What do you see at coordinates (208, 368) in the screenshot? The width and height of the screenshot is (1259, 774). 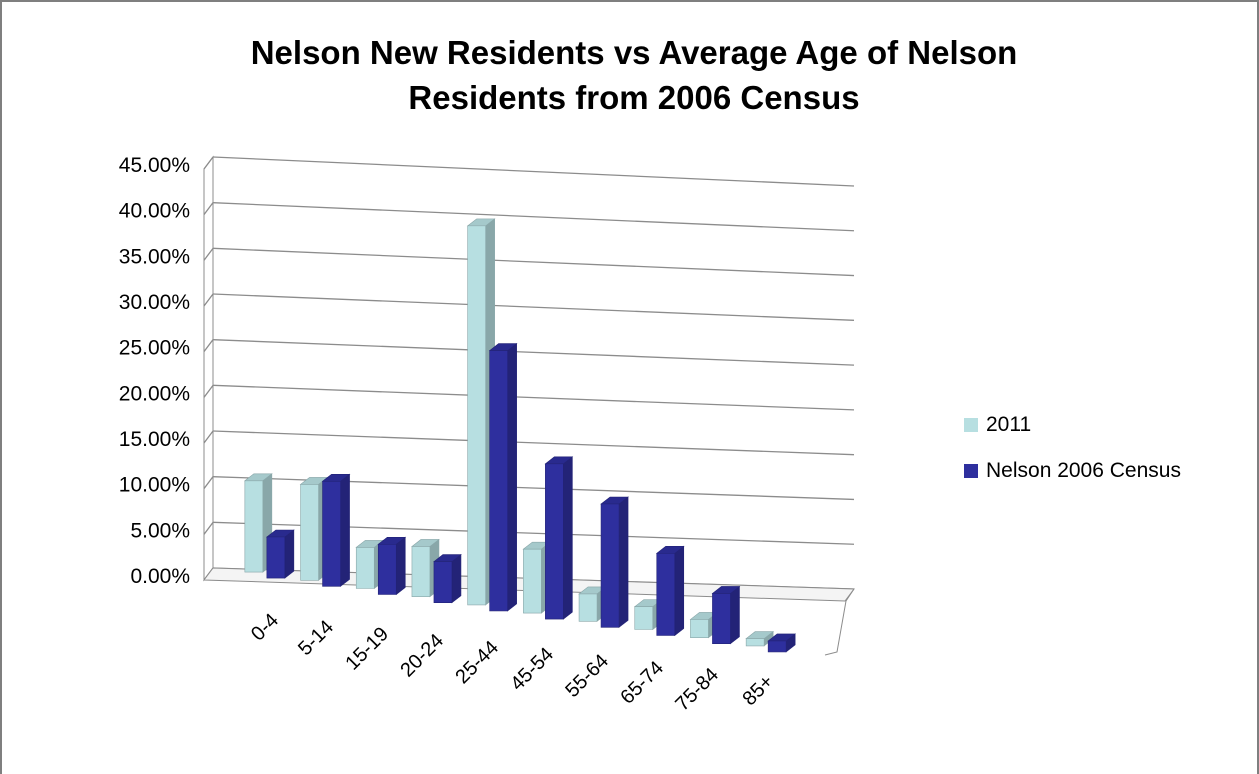 I see `side-wall` at bounding box center [208, 368].